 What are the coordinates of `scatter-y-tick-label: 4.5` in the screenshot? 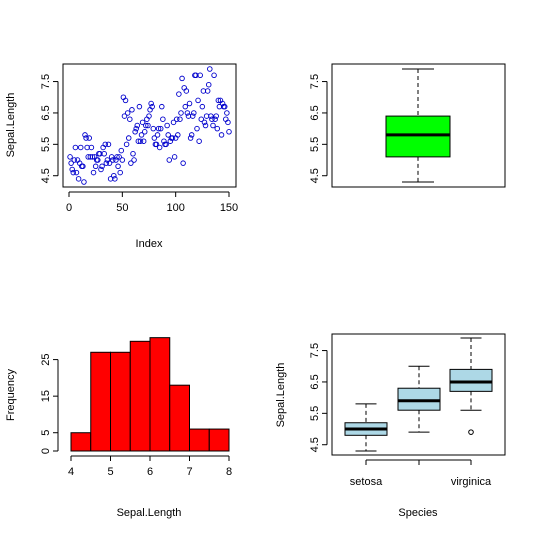 It's located at (46, 175).